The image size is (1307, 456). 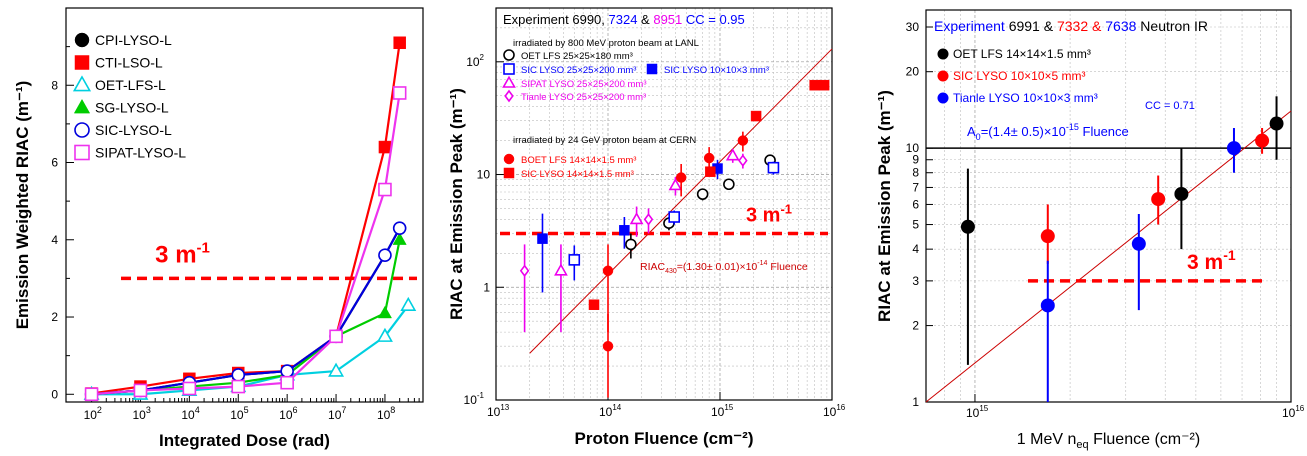 I want to click on legend-label: SG-LYSO-L, so click(x=132, y=108).